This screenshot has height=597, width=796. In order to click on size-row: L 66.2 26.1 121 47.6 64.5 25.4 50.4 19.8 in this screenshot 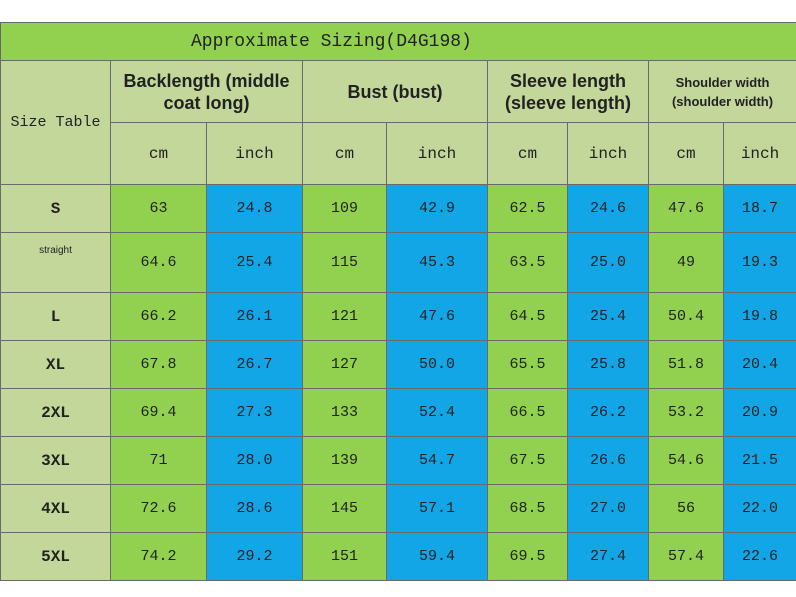, I will do `click(398, 316)`.